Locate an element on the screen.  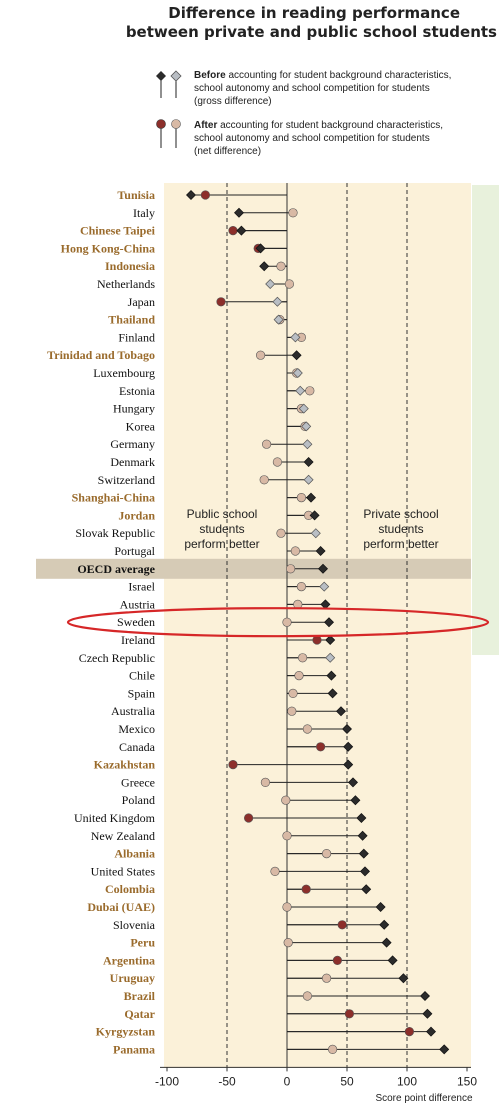
private-annotation: perform better is located at coordinates (400, 544).